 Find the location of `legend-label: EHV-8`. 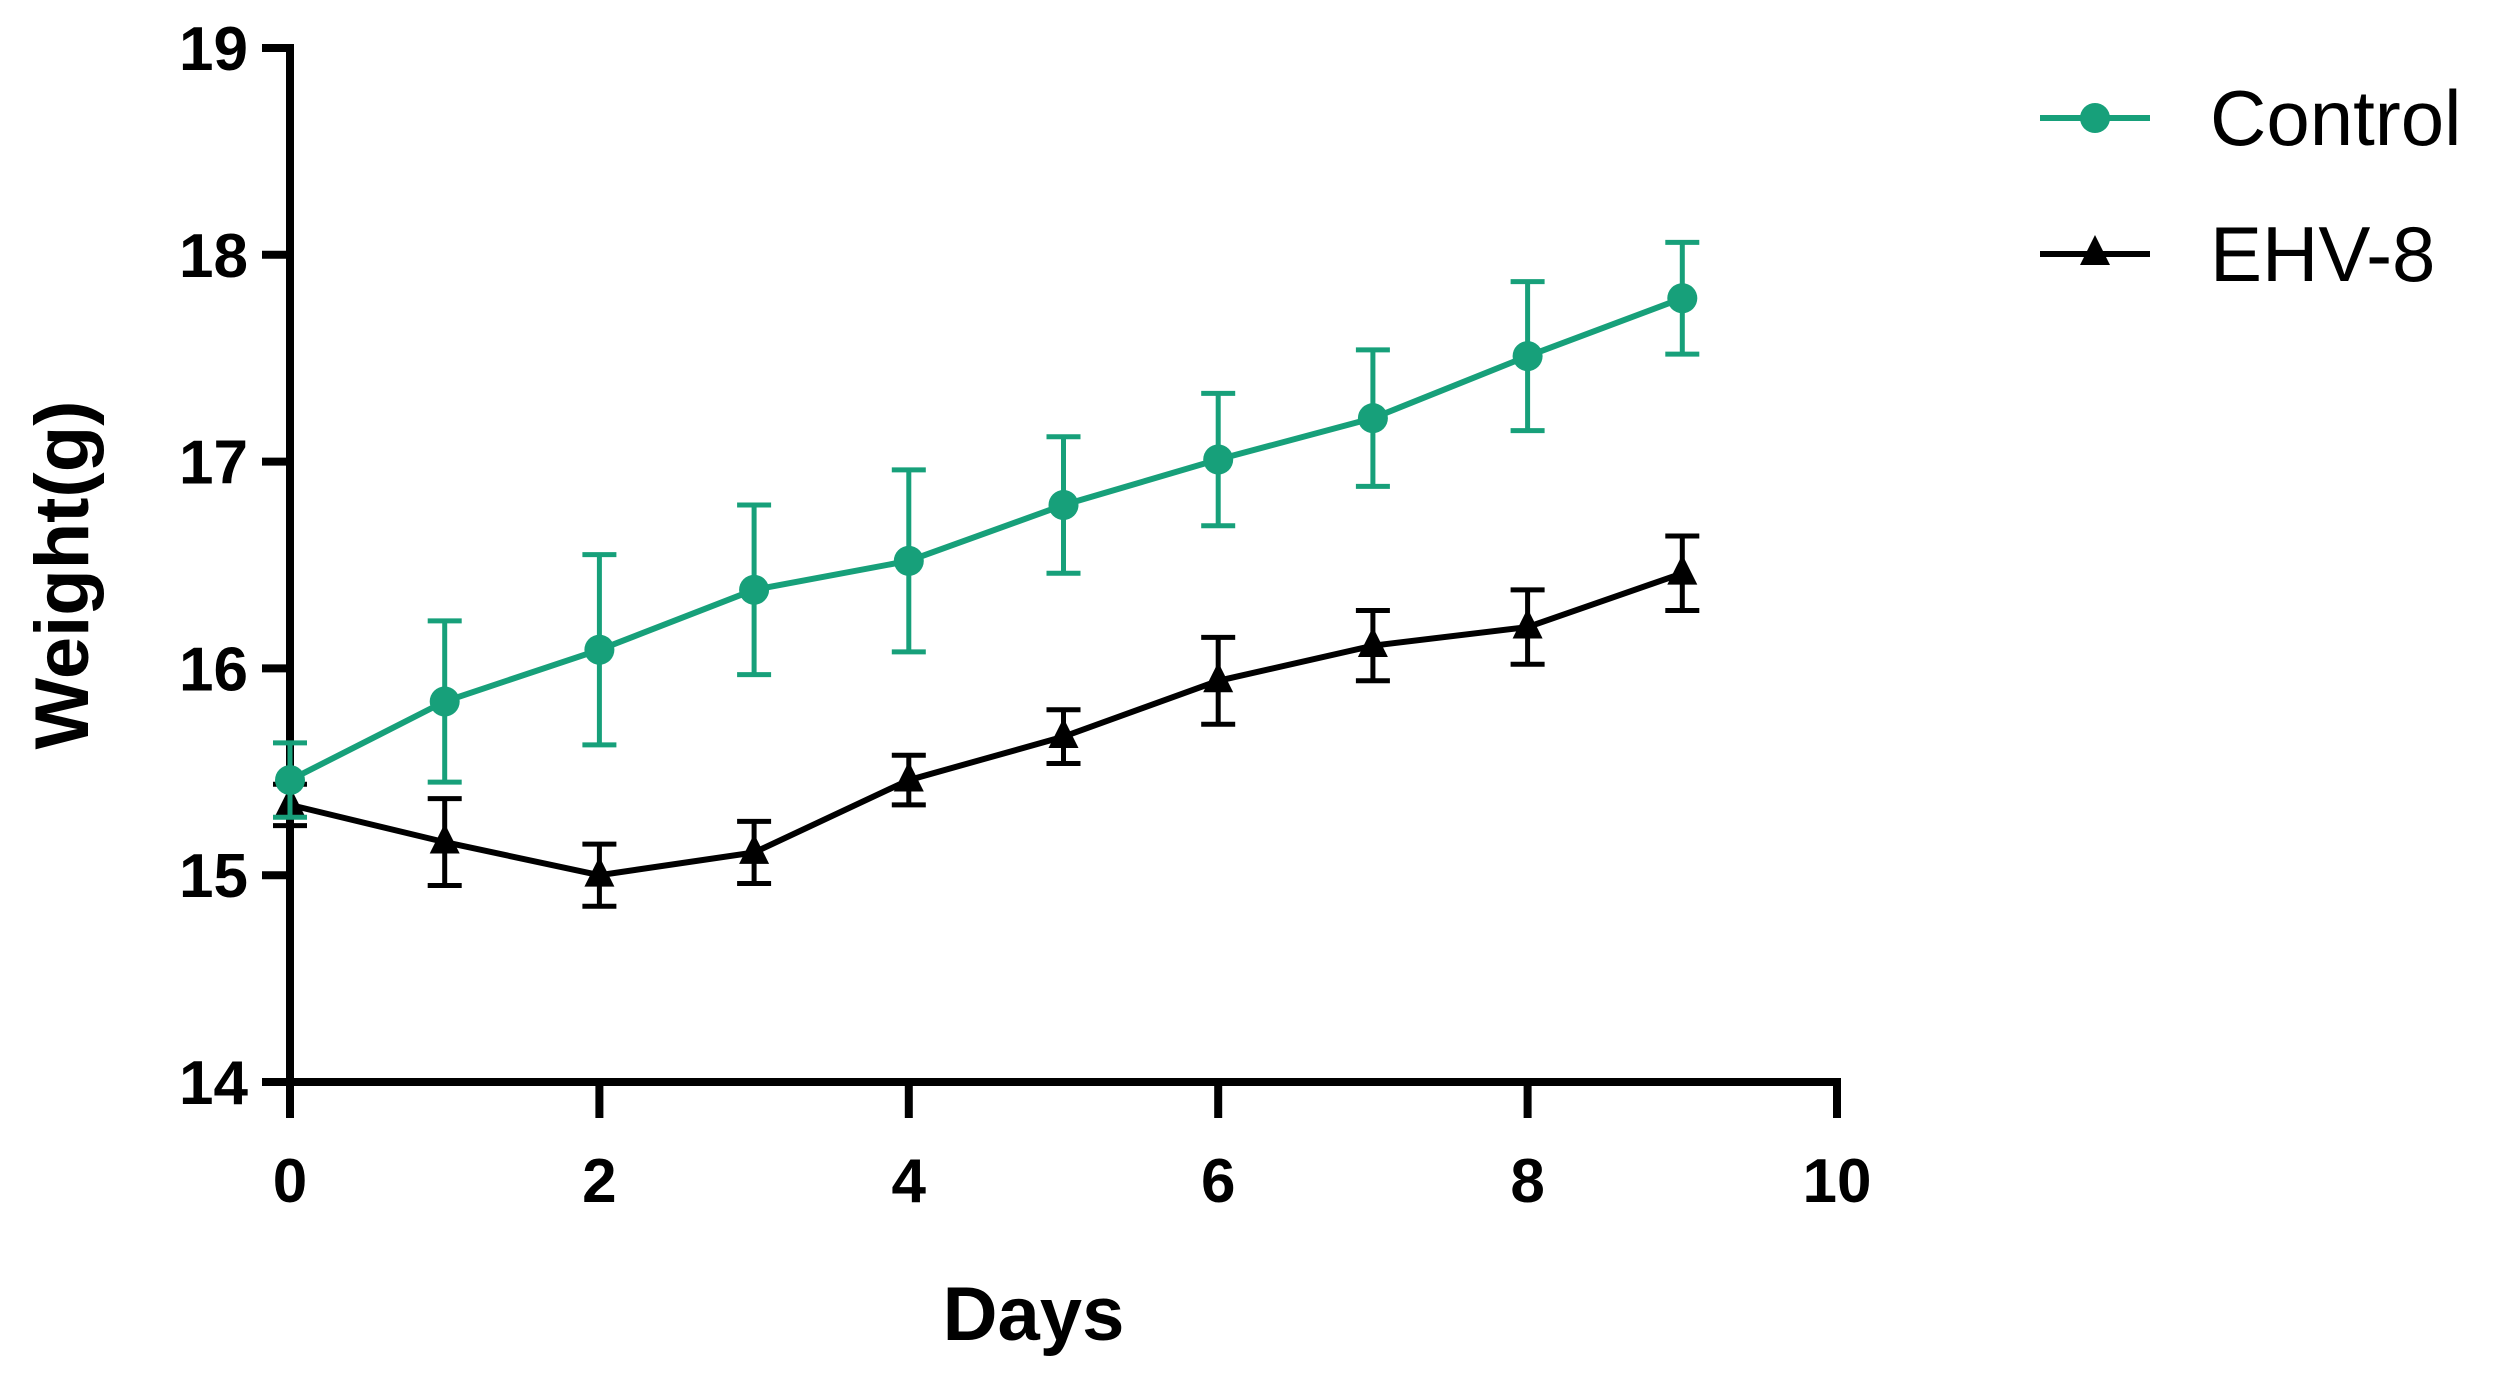

legend-label: EHV-8 is located at coordinates (2322, 254).